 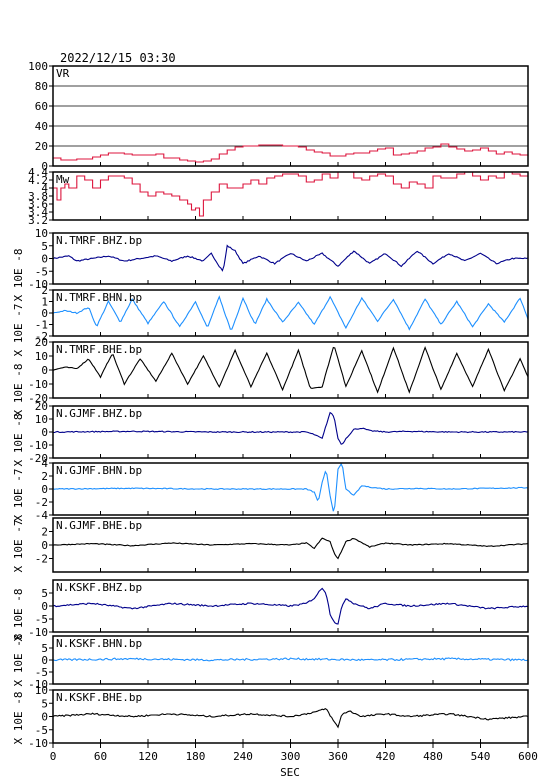 I want to click on panel-label: Mw, so click(x=63, y=179).